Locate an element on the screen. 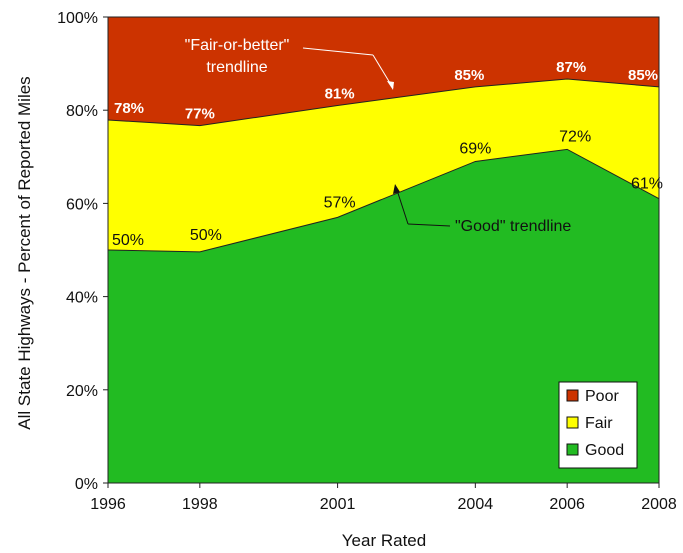 This screenshot has height=553, width=683. legend-swatch-fair is located at coordinates (572, 422).